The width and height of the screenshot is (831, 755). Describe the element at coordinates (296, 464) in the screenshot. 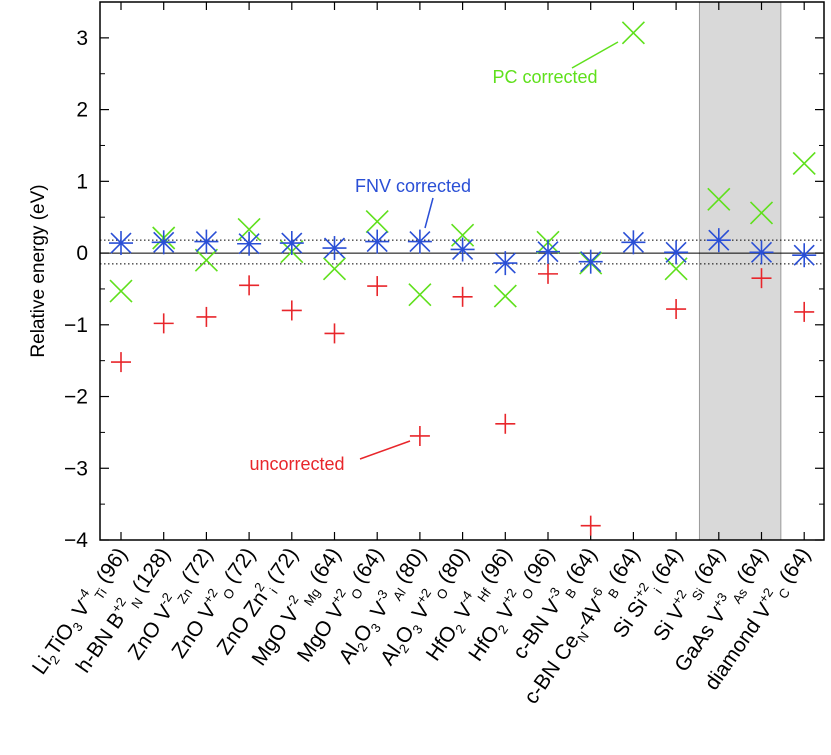

I see `uncorrected-annotation: uncorrected` at that location.